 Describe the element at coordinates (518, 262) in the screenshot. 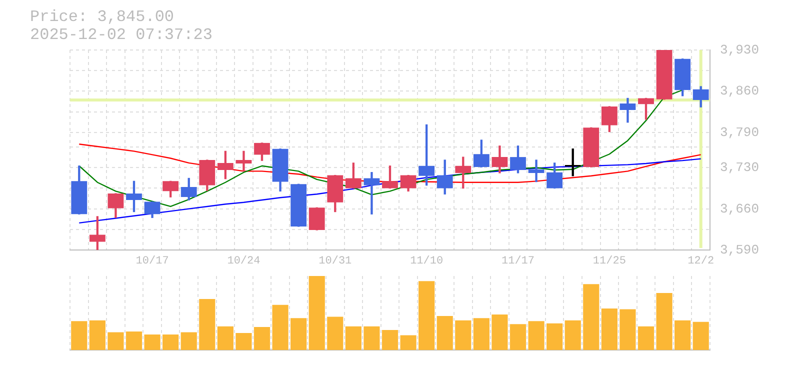

I see `x-tick-label: 11/17` at that location.